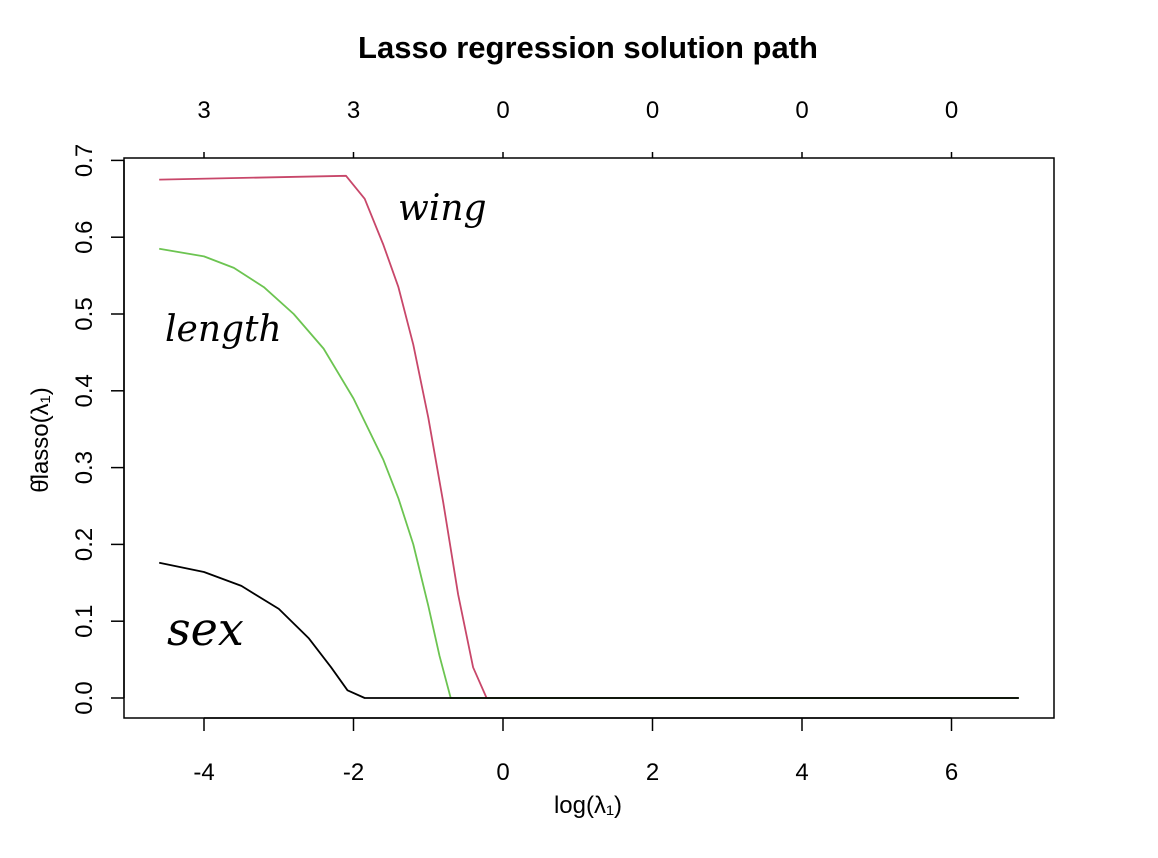 The image size is (1158, 858). Describe the element at coordinates (353, 772) in the screenshot. I see `x-tick-label: -2` at that location.